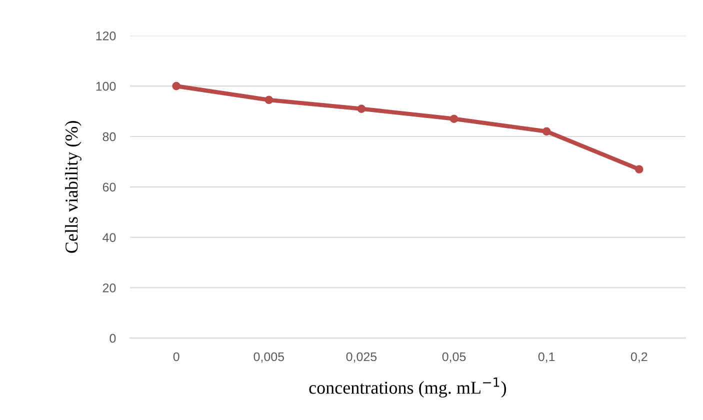 Image resolution: width=703 pixels, height=420 pixels. Describe the element at coordinates (109, 137) in the screenshot. I see `y-tick-label: 80` at that location.